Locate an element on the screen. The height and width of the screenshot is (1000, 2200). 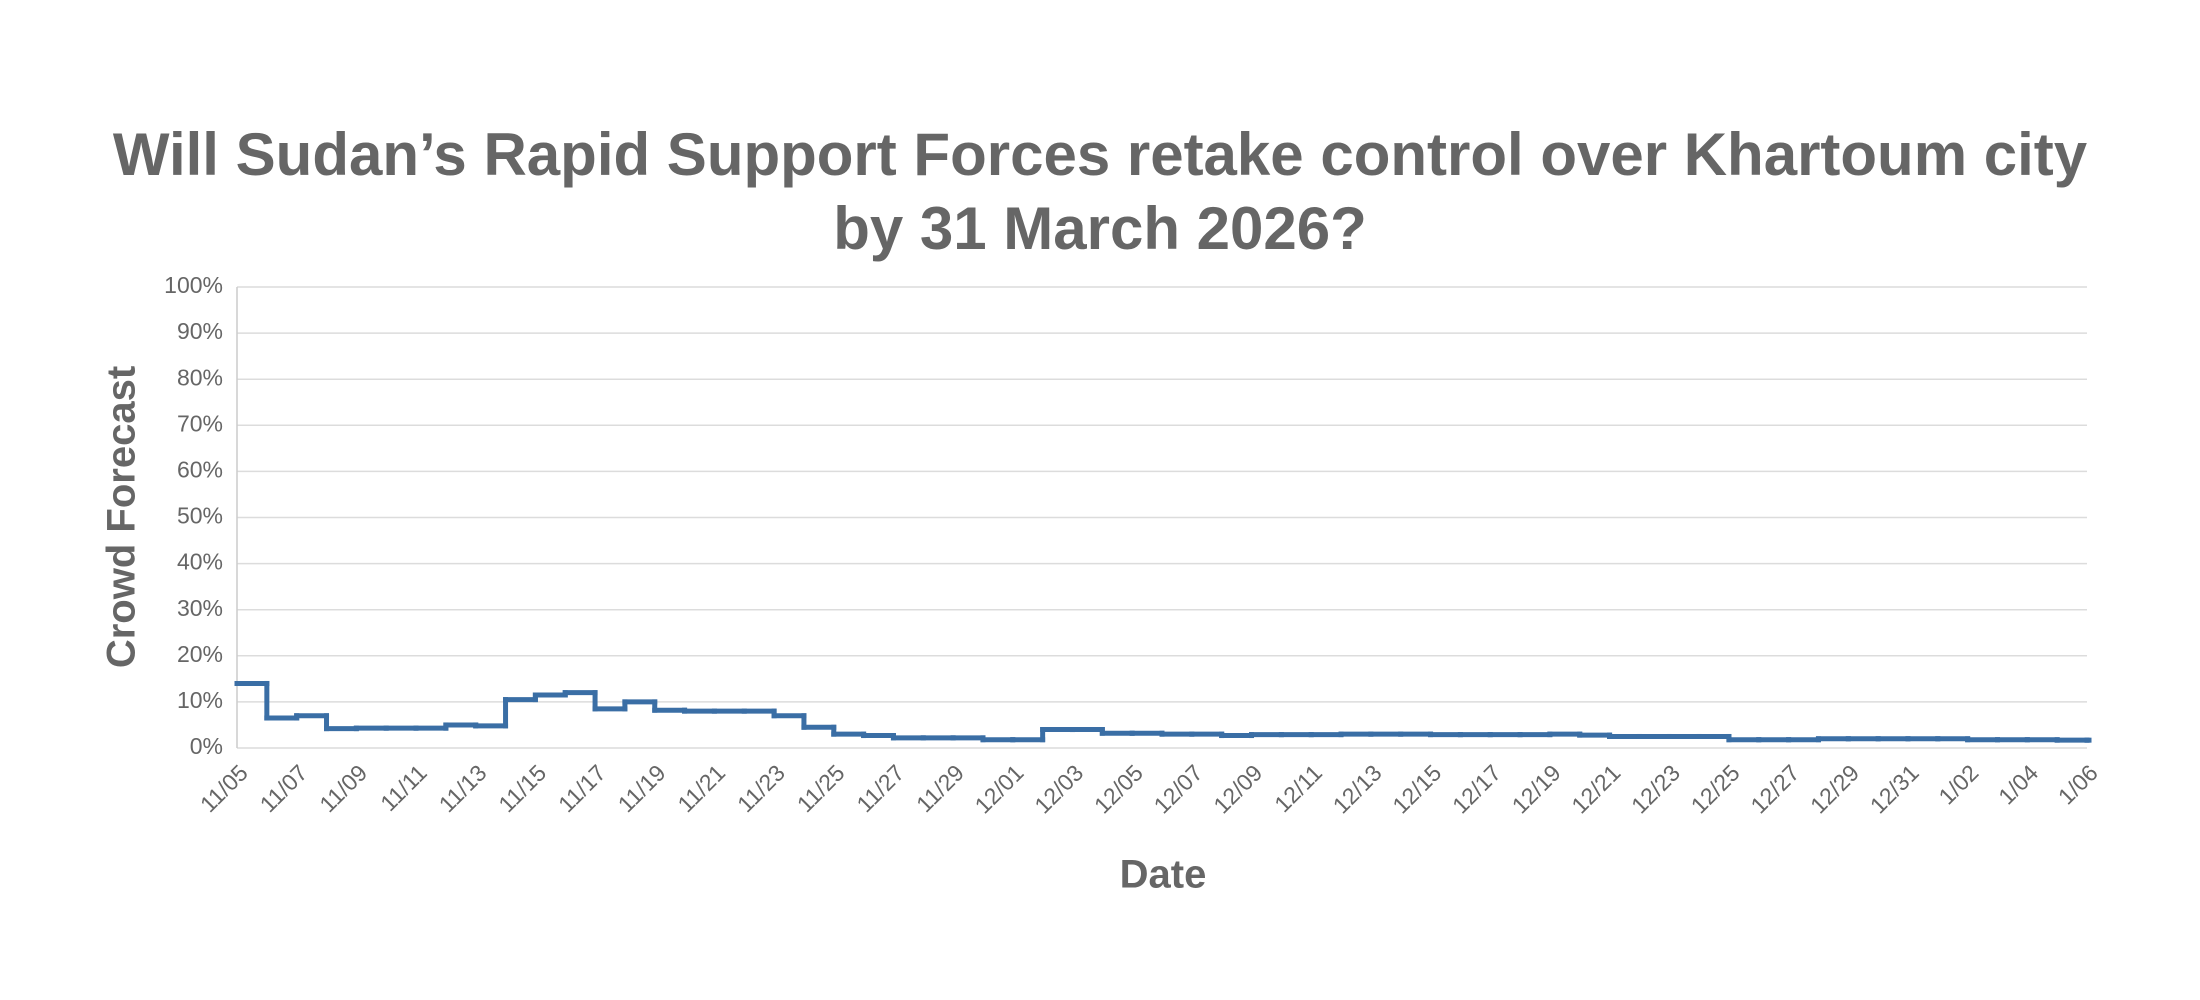
y-tick-label: 70% is located at coordinates (200, 423).